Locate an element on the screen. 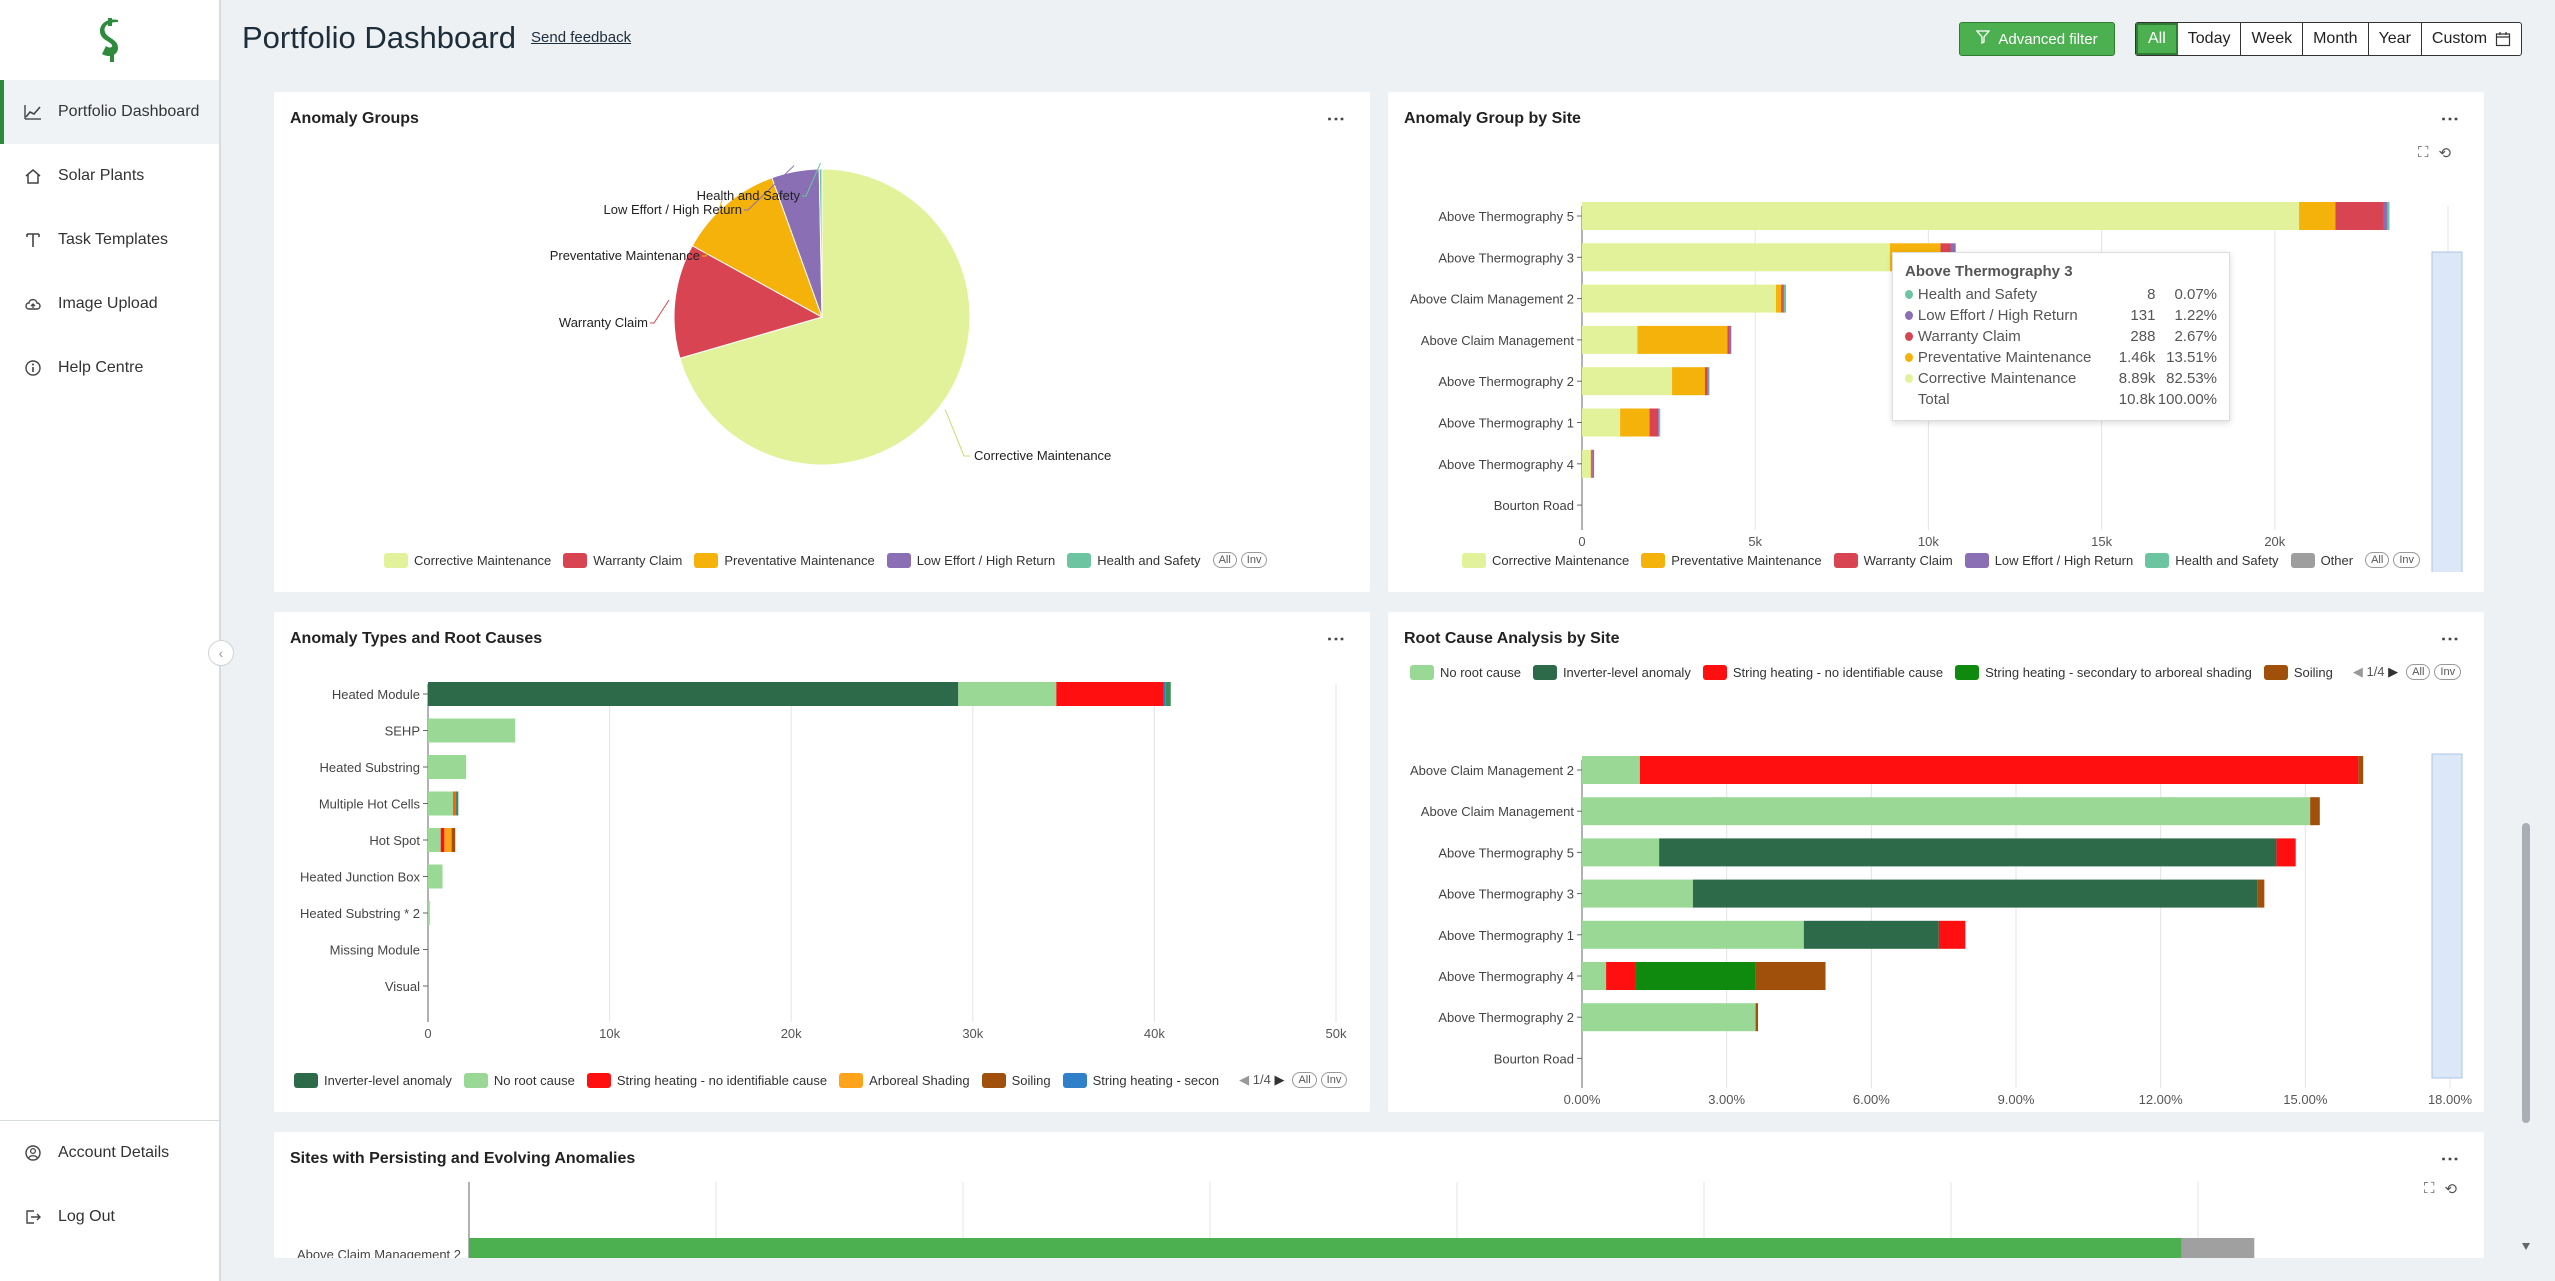 The width and height of the screenshot is (2555, 1281). legend-item: String heating - secon is located at coordinates (1140, 1080).